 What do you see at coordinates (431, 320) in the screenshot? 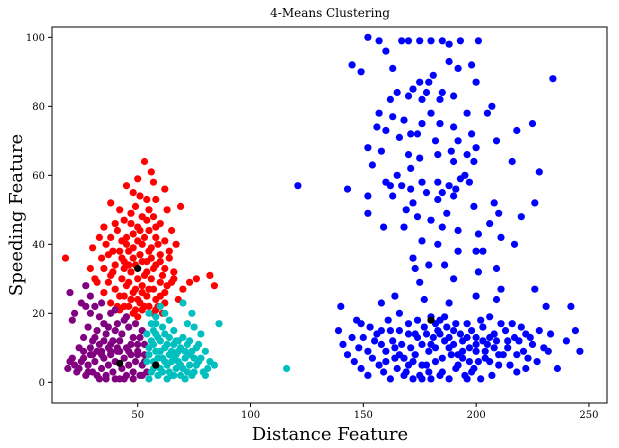
I see `centroid-point` at bounding box center [431, 320].